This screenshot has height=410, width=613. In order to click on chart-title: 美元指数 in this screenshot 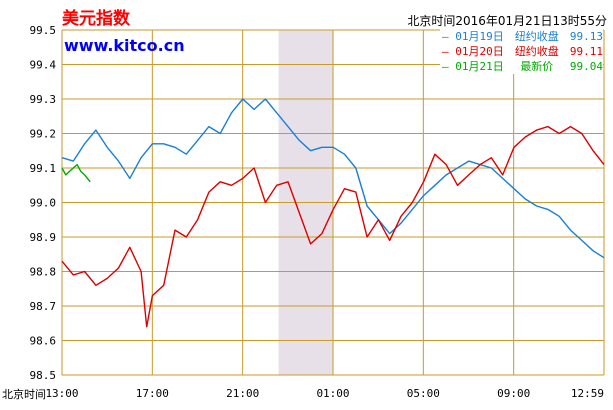, I will do `click(96, 19)`.